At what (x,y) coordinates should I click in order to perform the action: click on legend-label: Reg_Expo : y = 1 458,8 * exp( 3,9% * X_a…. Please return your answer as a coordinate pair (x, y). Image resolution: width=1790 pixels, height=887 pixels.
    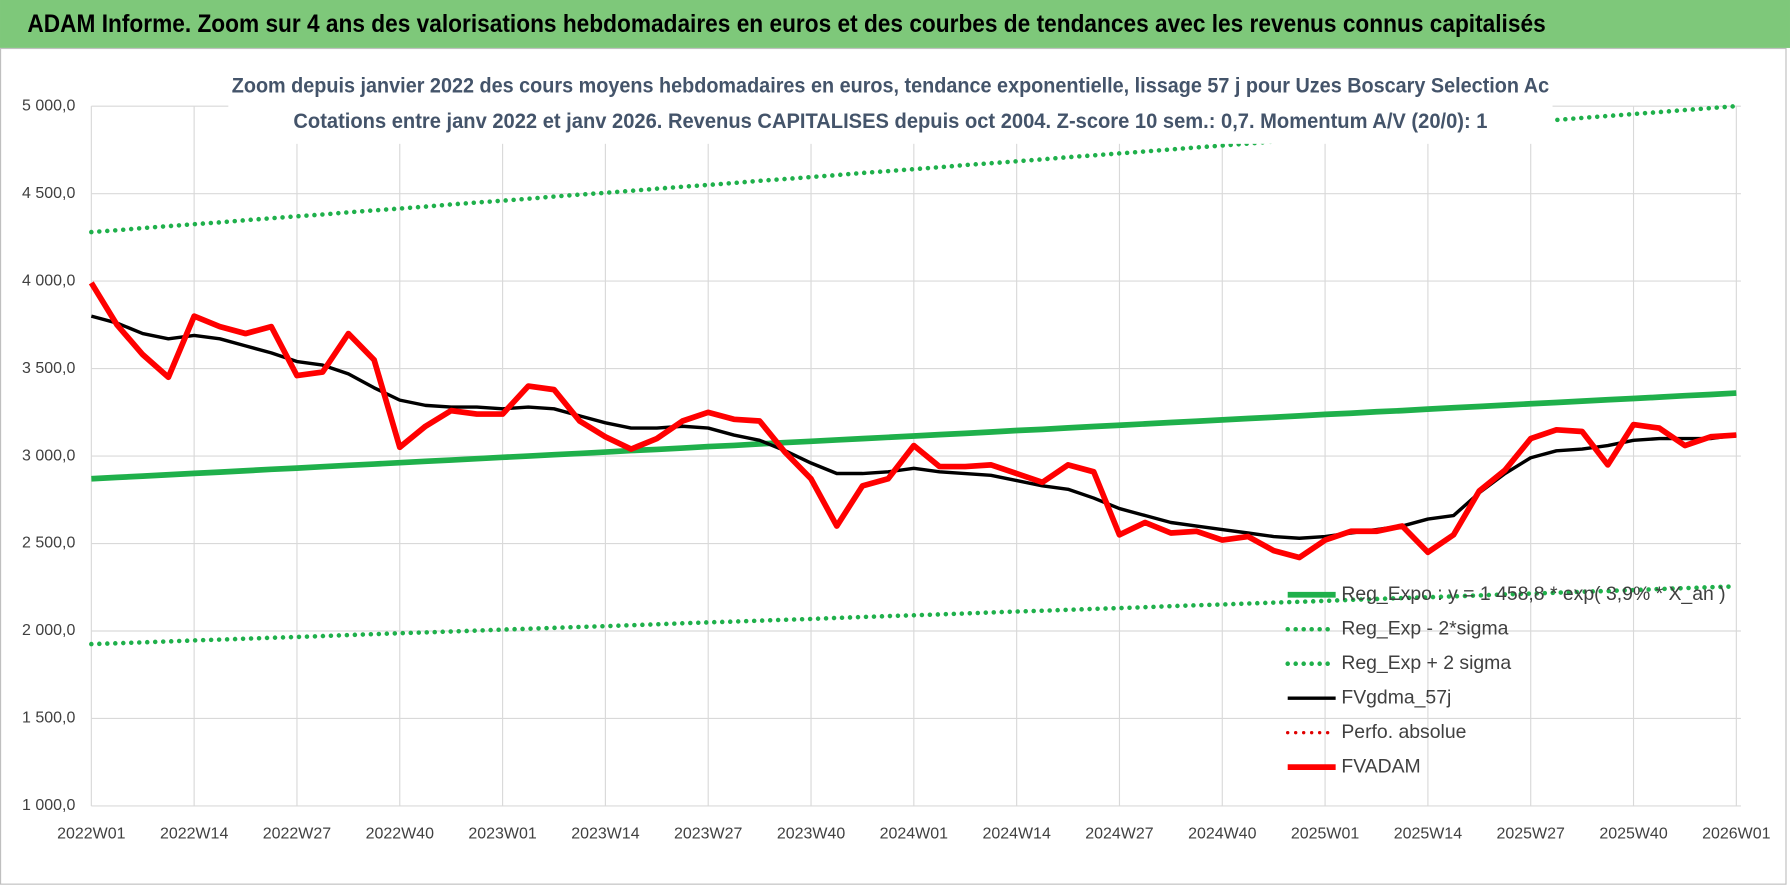
    Looking at the image, I should click on (1533, 594).